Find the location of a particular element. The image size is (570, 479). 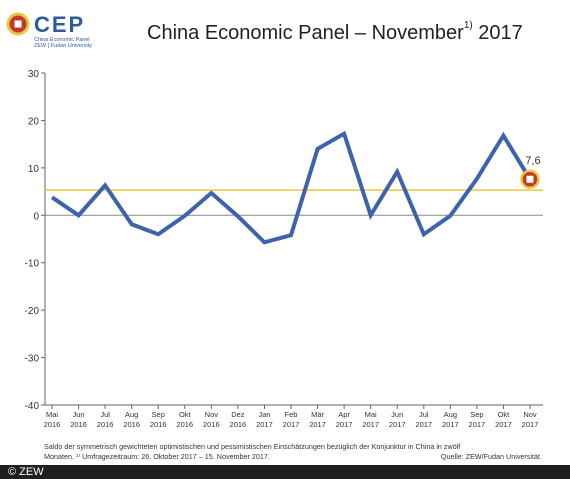

chart-reference-lines is located at coordinates (294, 202).